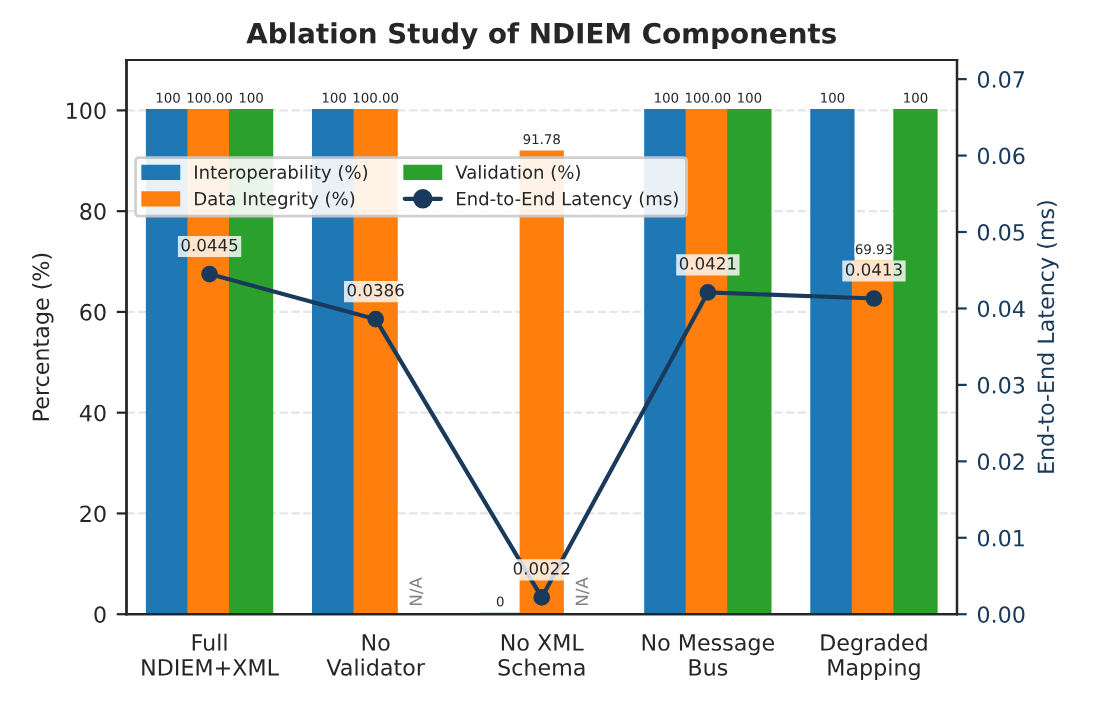 The width and height of the screenshot is (1100, 706). Describe the element at coordinates (92, 413) in the screenshot. I see `y-tick-label: 40` at that location.